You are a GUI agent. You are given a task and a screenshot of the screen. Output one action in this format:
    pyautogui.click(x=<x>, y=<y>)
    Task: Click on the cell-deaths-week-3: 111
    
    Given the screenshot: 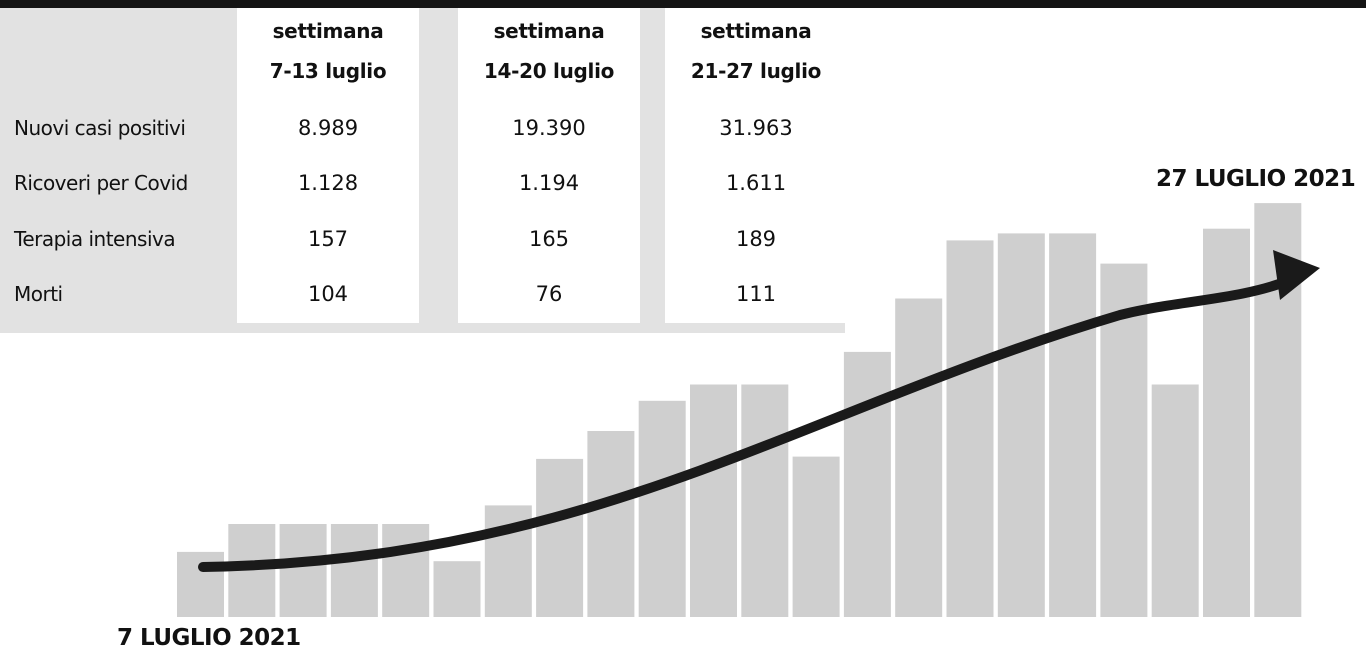 What is the action you would take?
    pyautogui.click(x=756, y=294)
    